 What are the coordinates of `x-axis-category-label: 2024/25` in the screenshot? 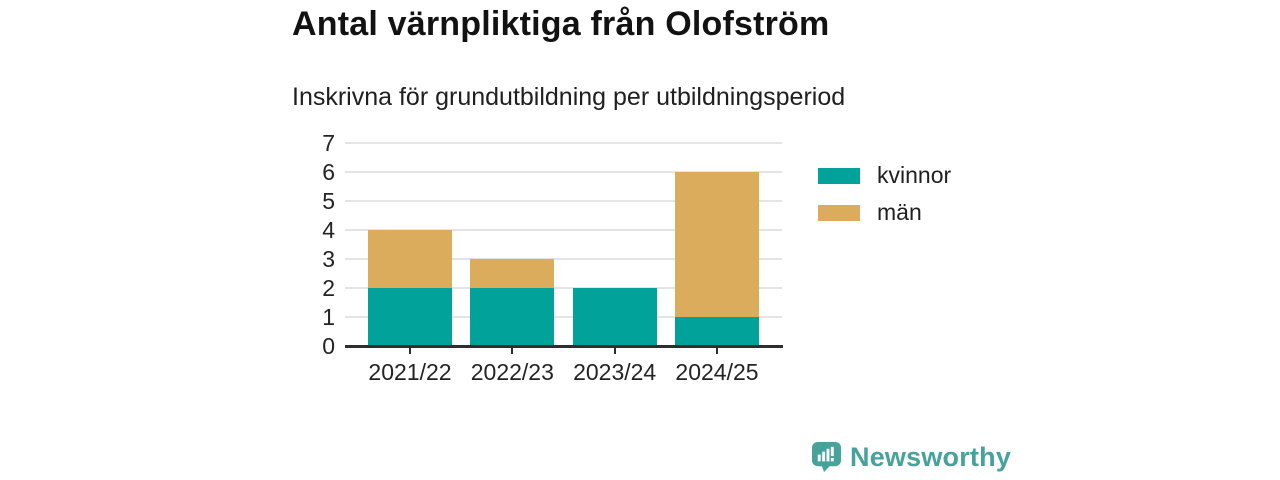 It's located at (717, 372).